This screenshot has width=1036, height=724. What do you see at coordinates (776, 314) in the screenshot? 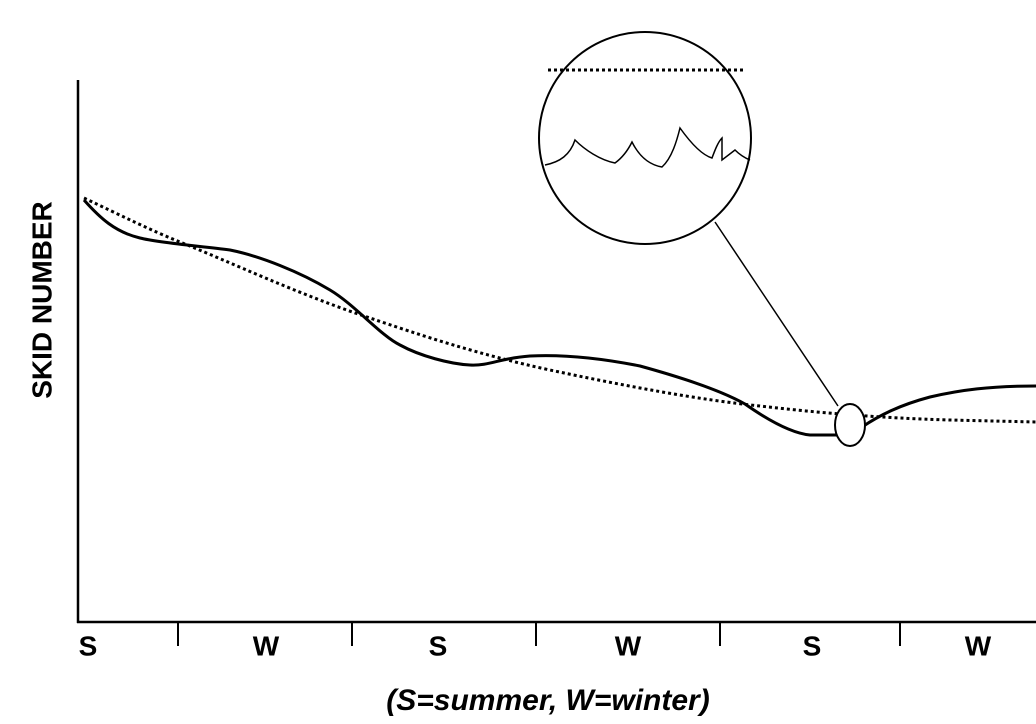
I see `leader-line` at bounding box center [776, 314].